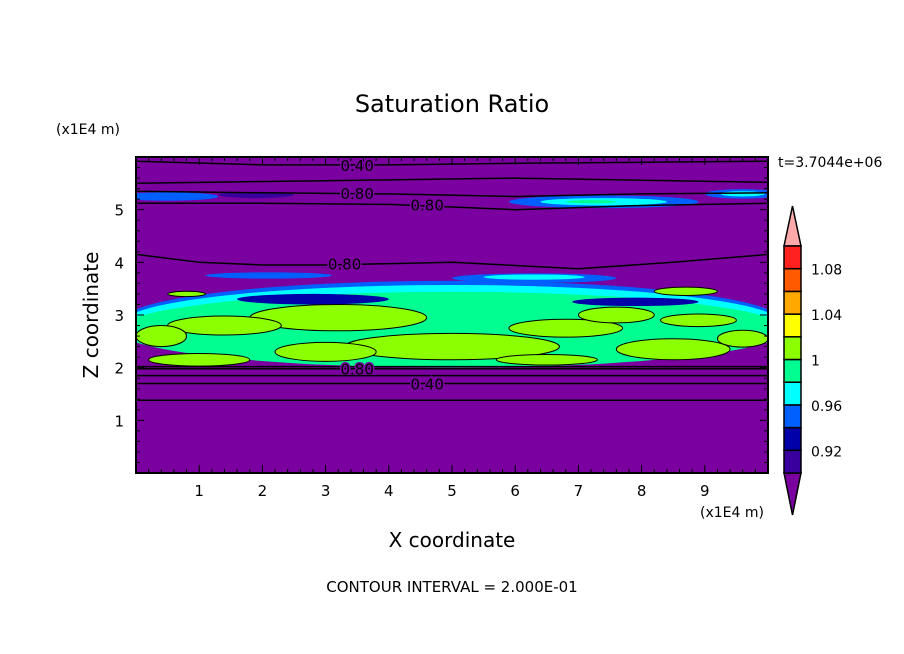  Describe the element at coordinates (91, 315) in the screenshot. I see `y-axis-label: Z coordinate` at that location.